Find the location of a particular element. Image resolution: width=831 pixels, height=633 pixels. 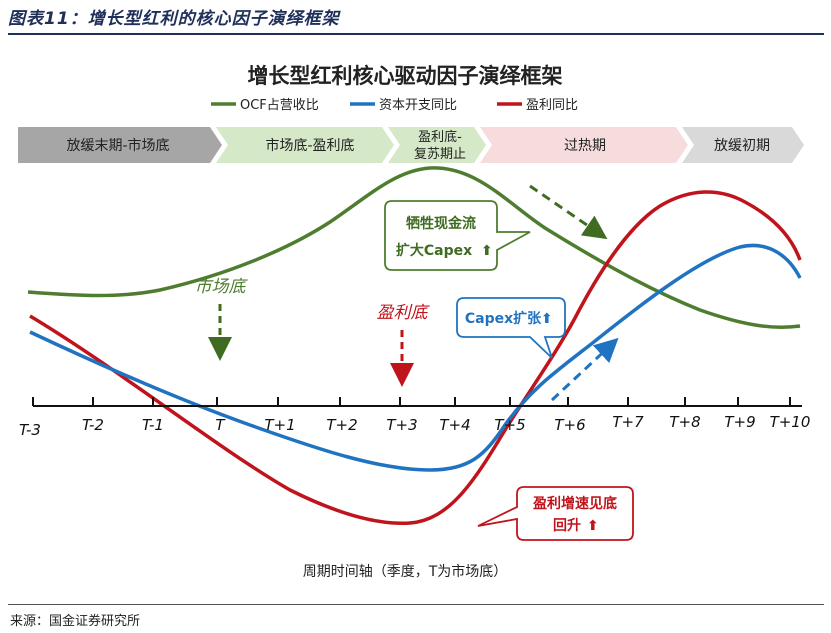

tick-label: T+9 is located at coordinates (739, 422).